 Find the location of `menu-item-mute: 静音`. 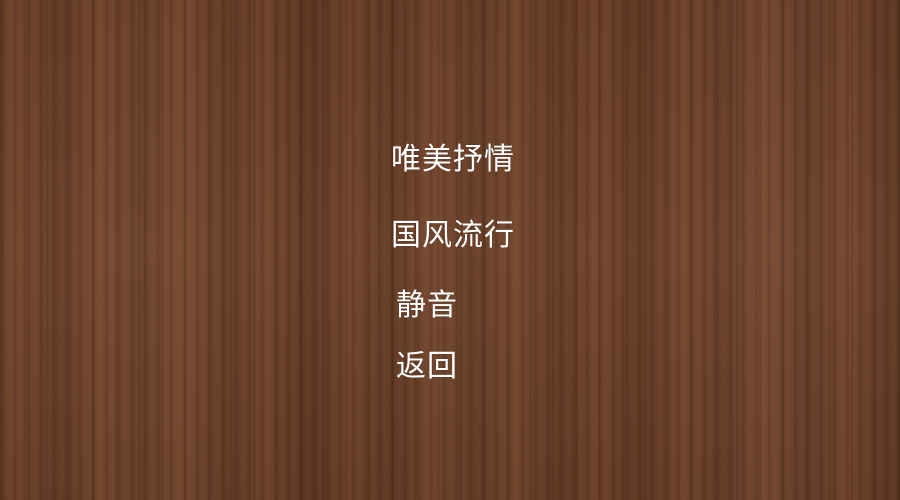

menu-item-mute: 静音 is located at coordinates (427, 305).